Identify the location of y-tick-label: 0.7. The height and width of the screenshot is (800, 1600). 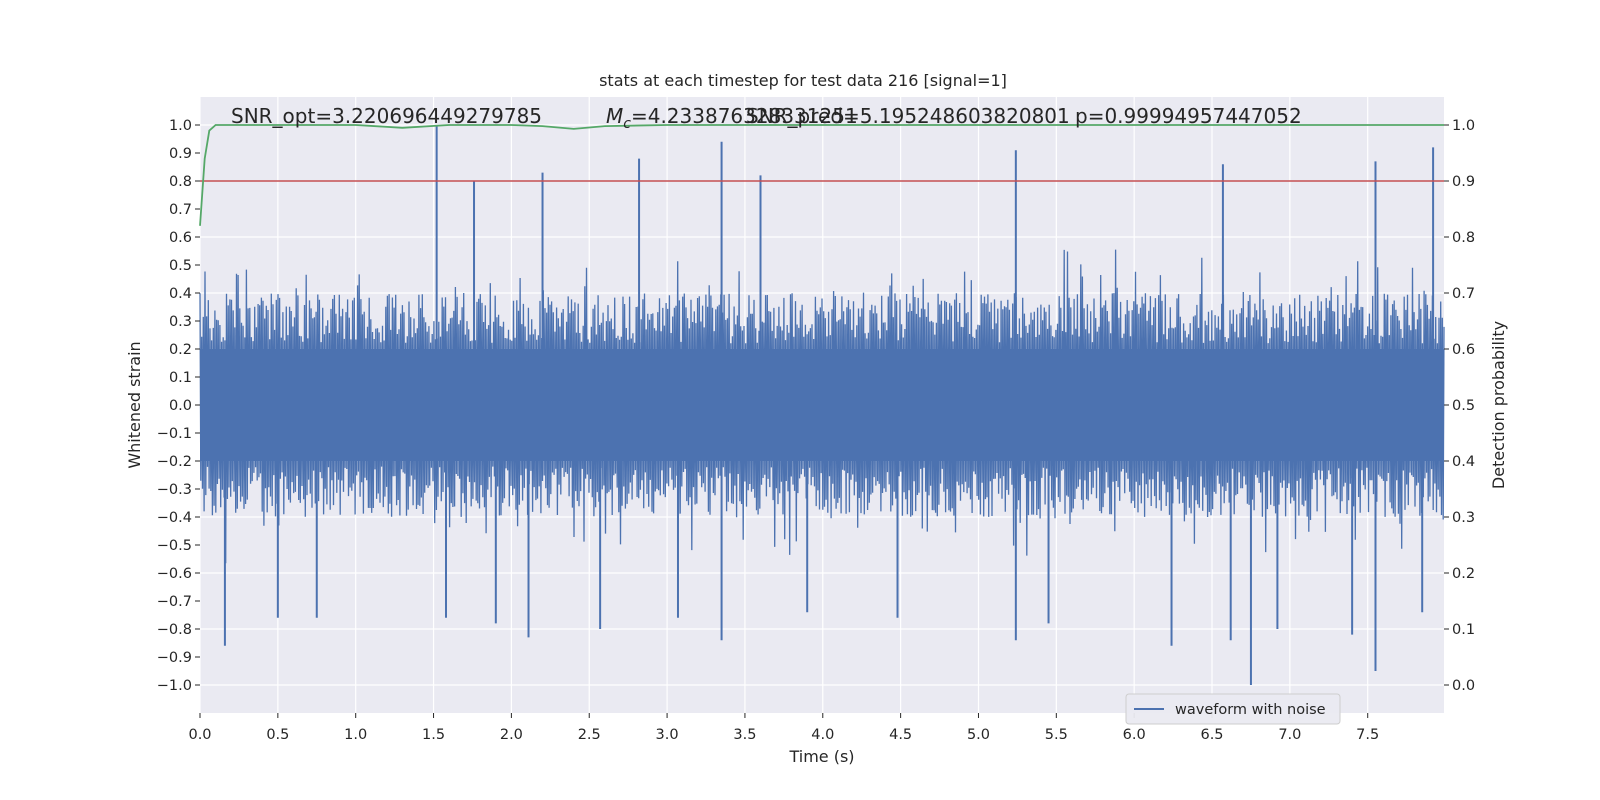
(180, 210).